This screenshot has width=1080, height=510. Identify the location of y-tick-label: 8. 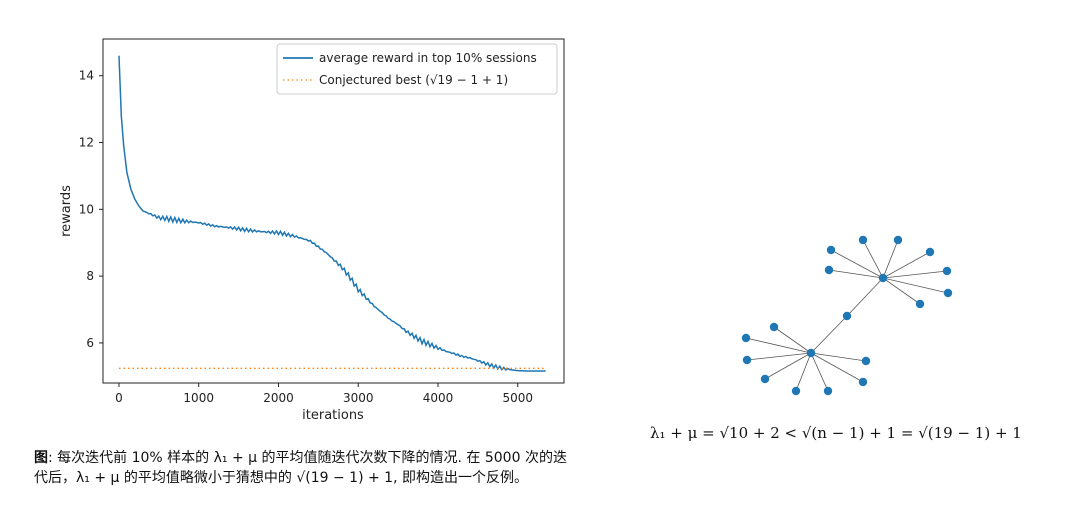
(90, 276).